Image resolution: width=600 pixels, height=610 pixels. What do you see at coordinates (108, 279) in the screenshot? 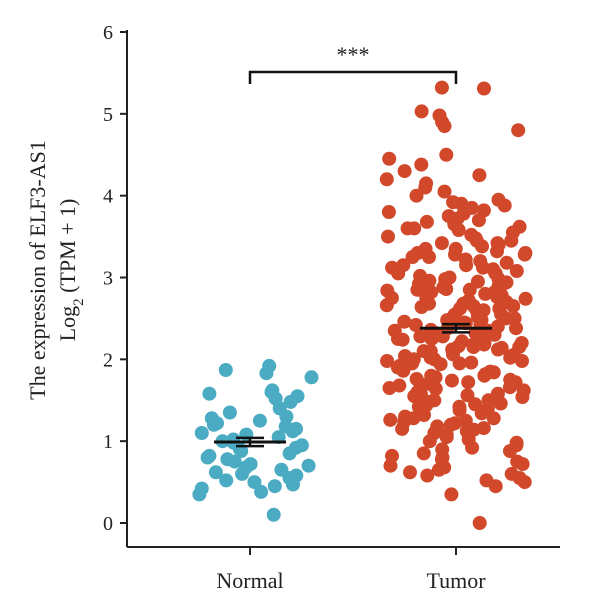
I see `y-tick-label: 3` at bounding box center [108, 279].